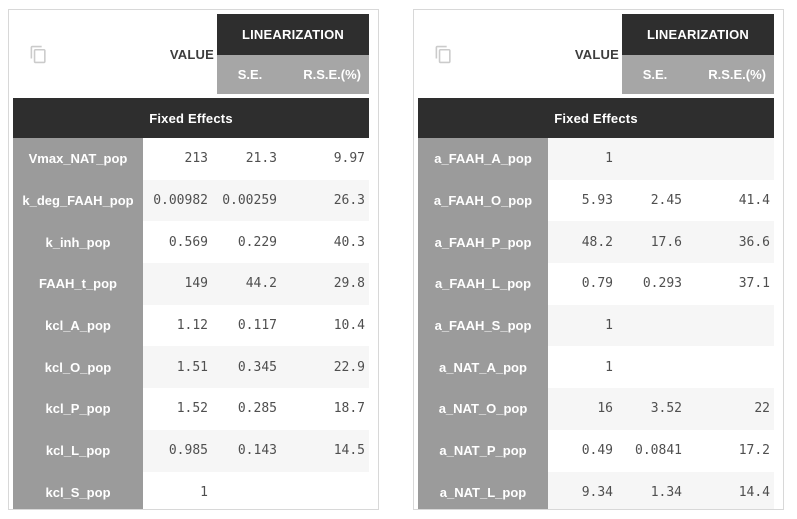 The image size is (797, 519). What do you see at coordinates (326, 325) in the screenshot?
I see `parameter-rse: 10.4` at bounding box center [326, 325].